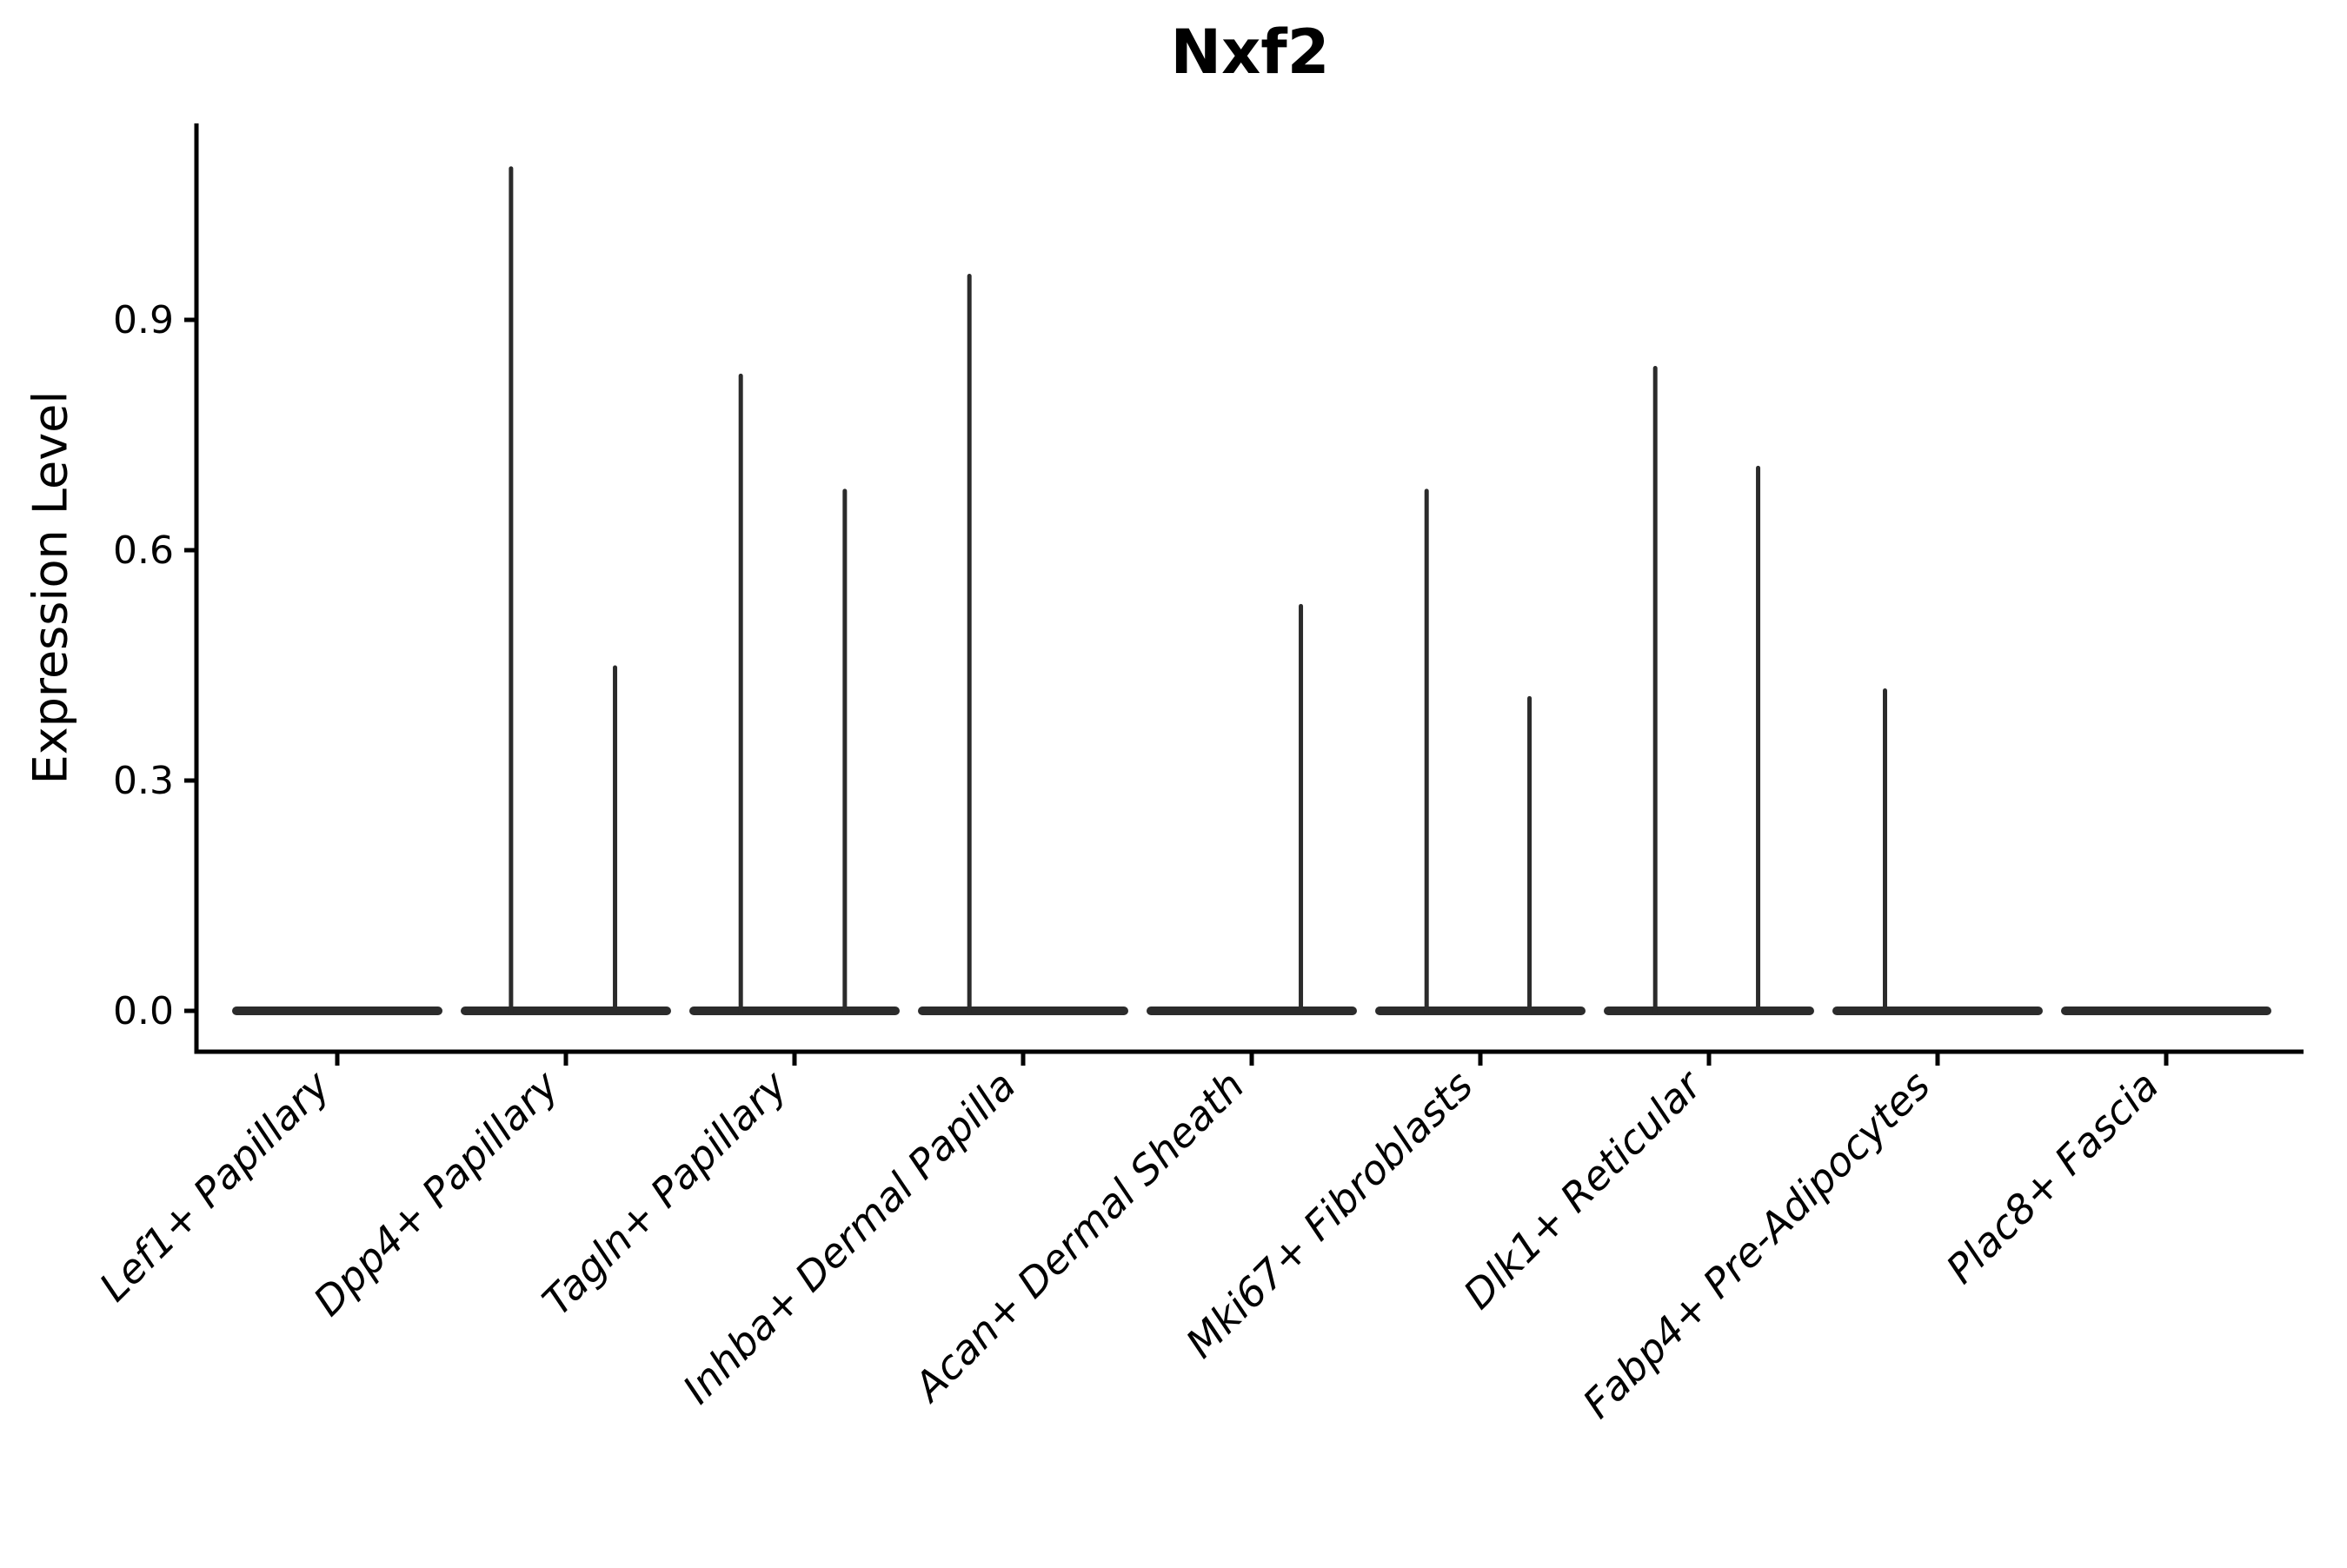 The image size is (2347, 1568). I want to click on x-tick-label: Lef1+ Papillary, so click(215, 1185).